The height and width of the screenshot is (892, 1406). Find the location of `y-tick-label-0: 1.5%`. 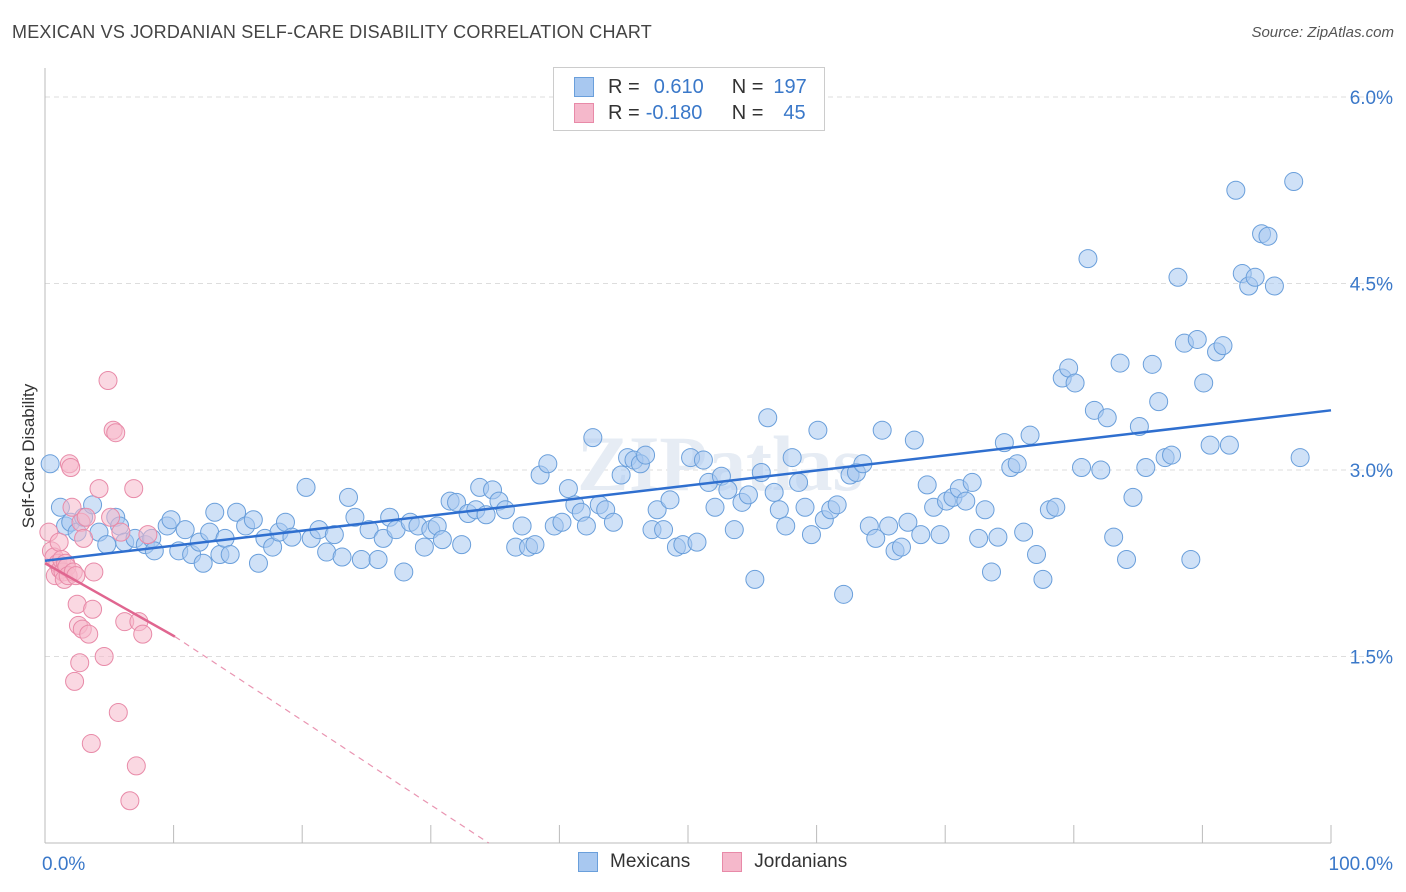

y-tick-label-0: 1.5% is located at coordinates (1371, 658).